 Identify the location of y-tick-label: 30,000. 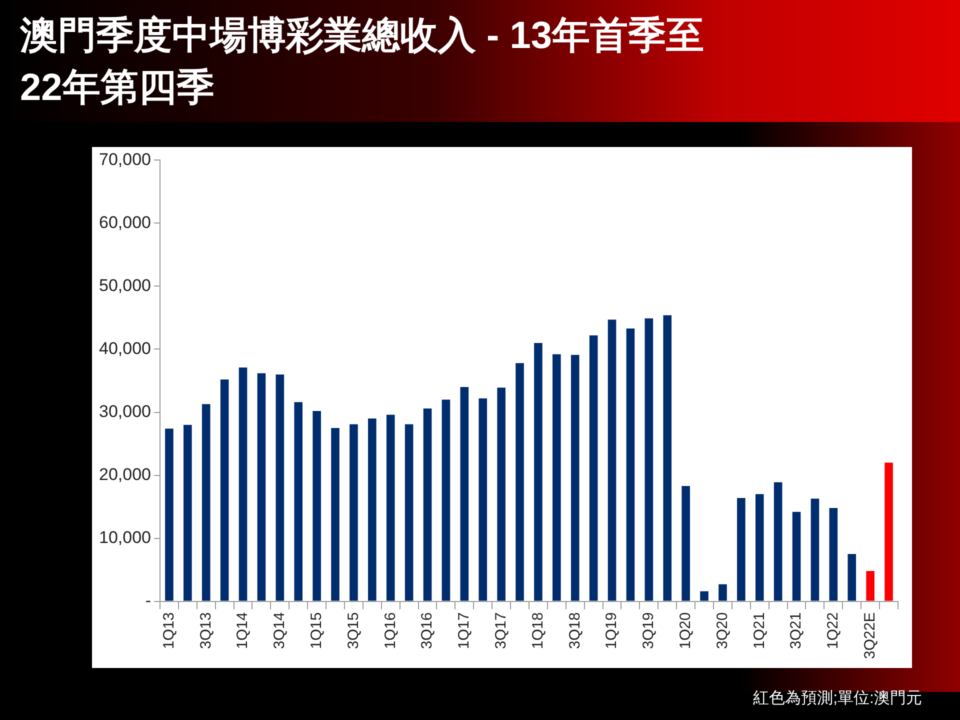
(124, 411).